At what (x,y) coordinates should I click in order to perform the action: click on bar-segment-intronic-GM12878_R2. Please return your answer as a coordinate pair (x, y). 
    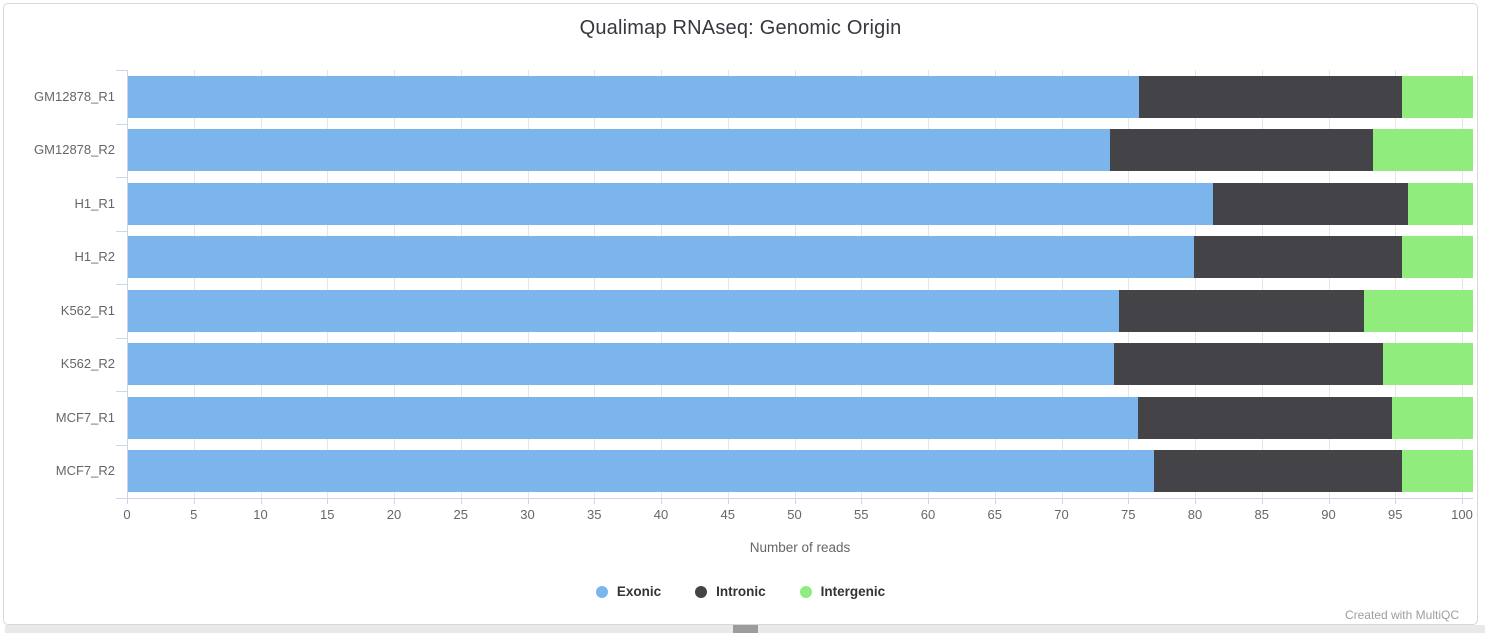
    Looking at the image, I should click on (1241, 150).